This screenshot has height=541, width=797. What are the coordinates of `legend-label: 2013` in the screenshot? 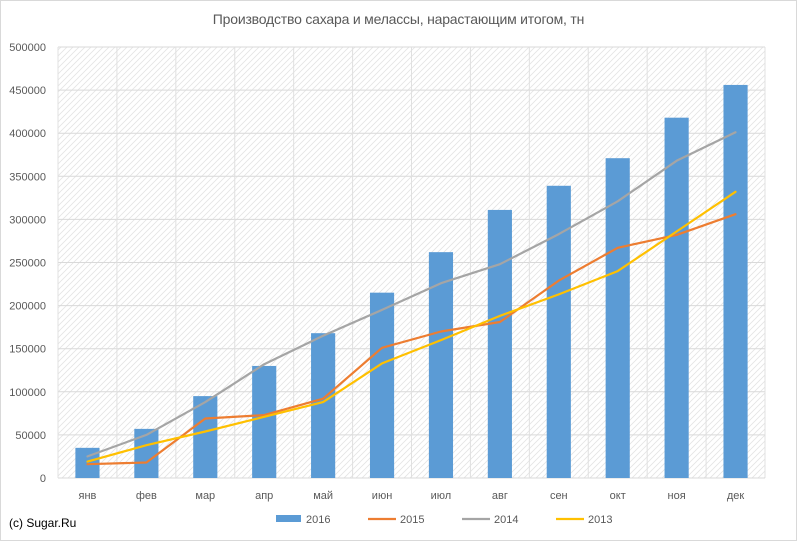 It's located at (600, 520).